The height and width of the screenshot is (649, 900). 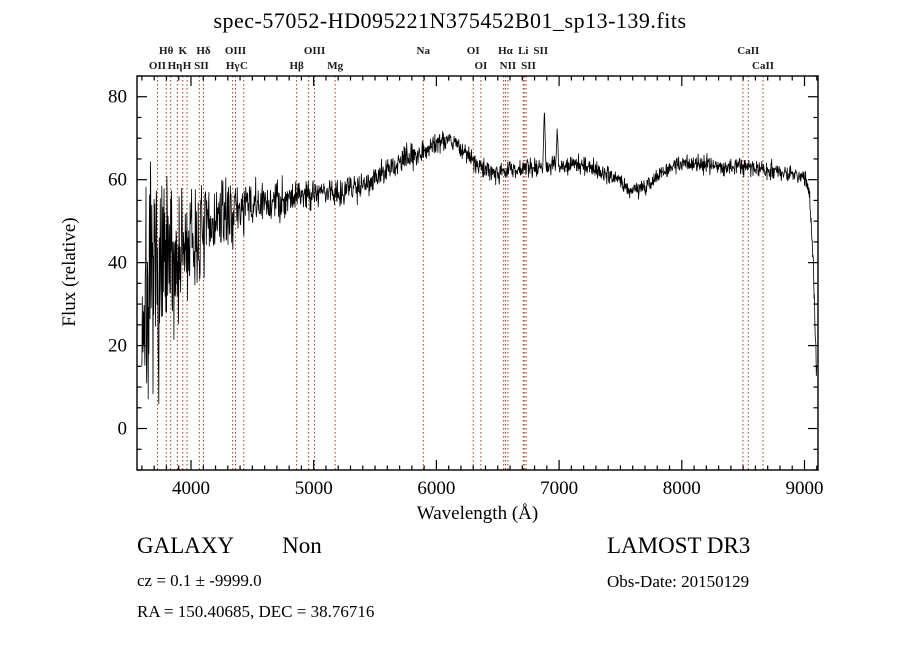 I want to click on spectral-line-label: Hδ, so click(x=203, y=51).